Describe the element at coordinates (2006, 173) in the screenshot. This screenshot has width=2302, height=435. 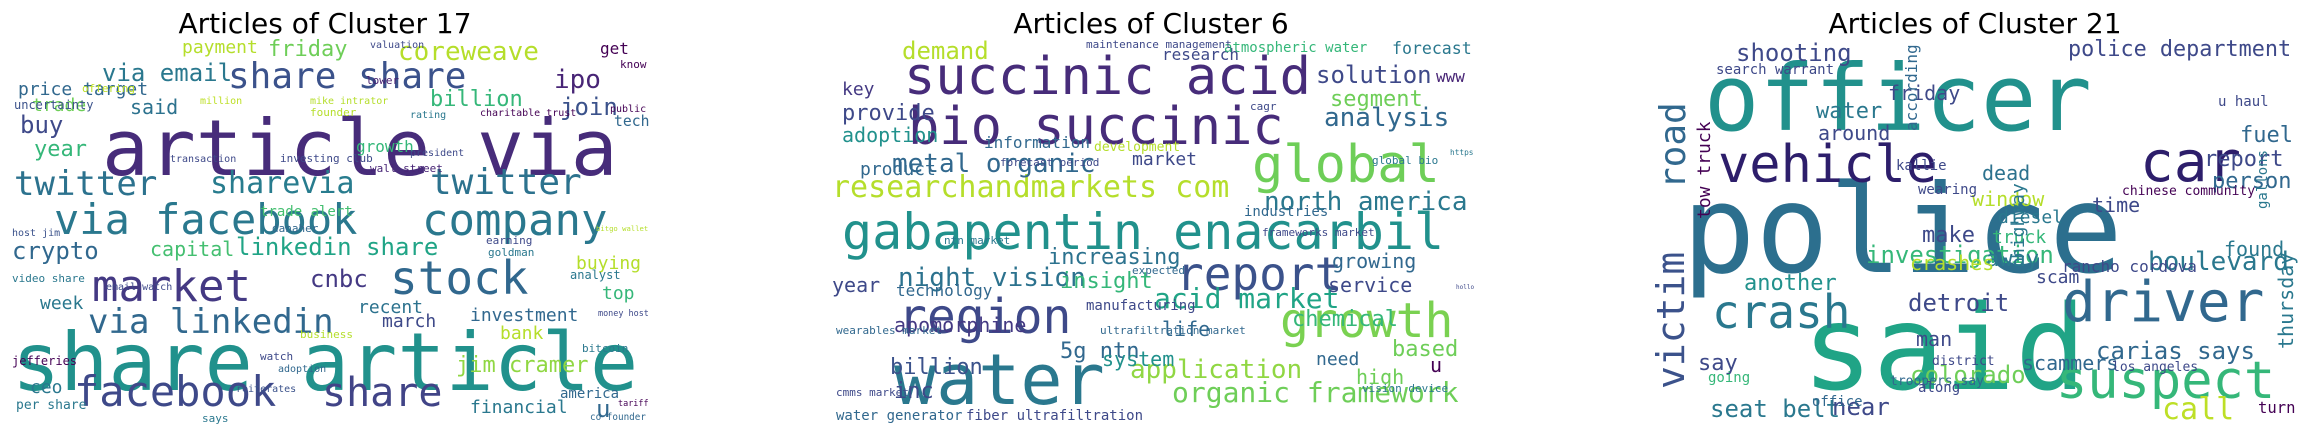
I see `cloud-word: dead` at that location.